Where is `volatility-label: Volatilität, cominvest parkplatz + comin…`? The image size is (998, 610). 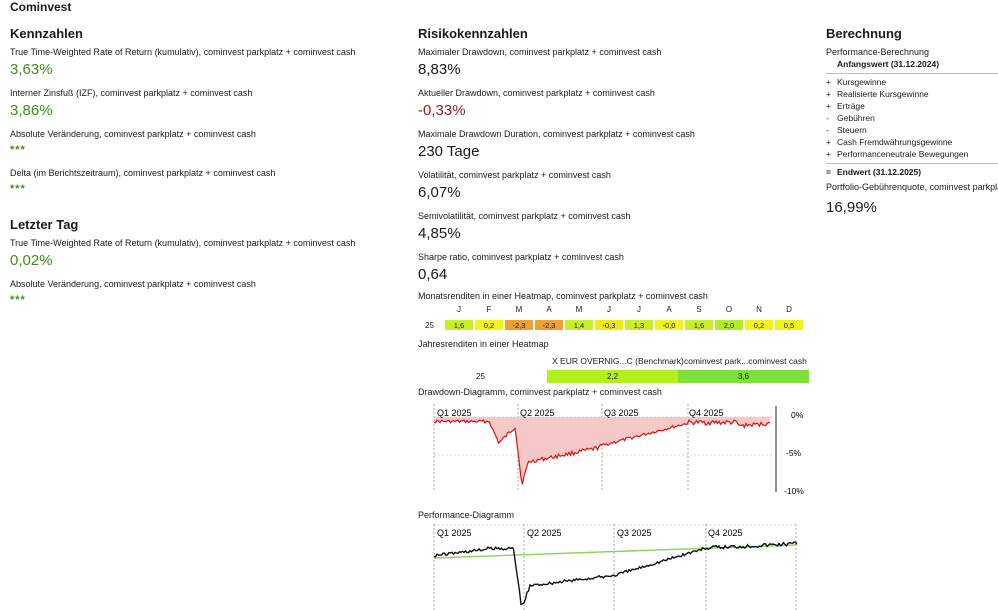 volatility-label: Volatilität, cominvest parkplatz + comin… is located at coordinates (514, 175).